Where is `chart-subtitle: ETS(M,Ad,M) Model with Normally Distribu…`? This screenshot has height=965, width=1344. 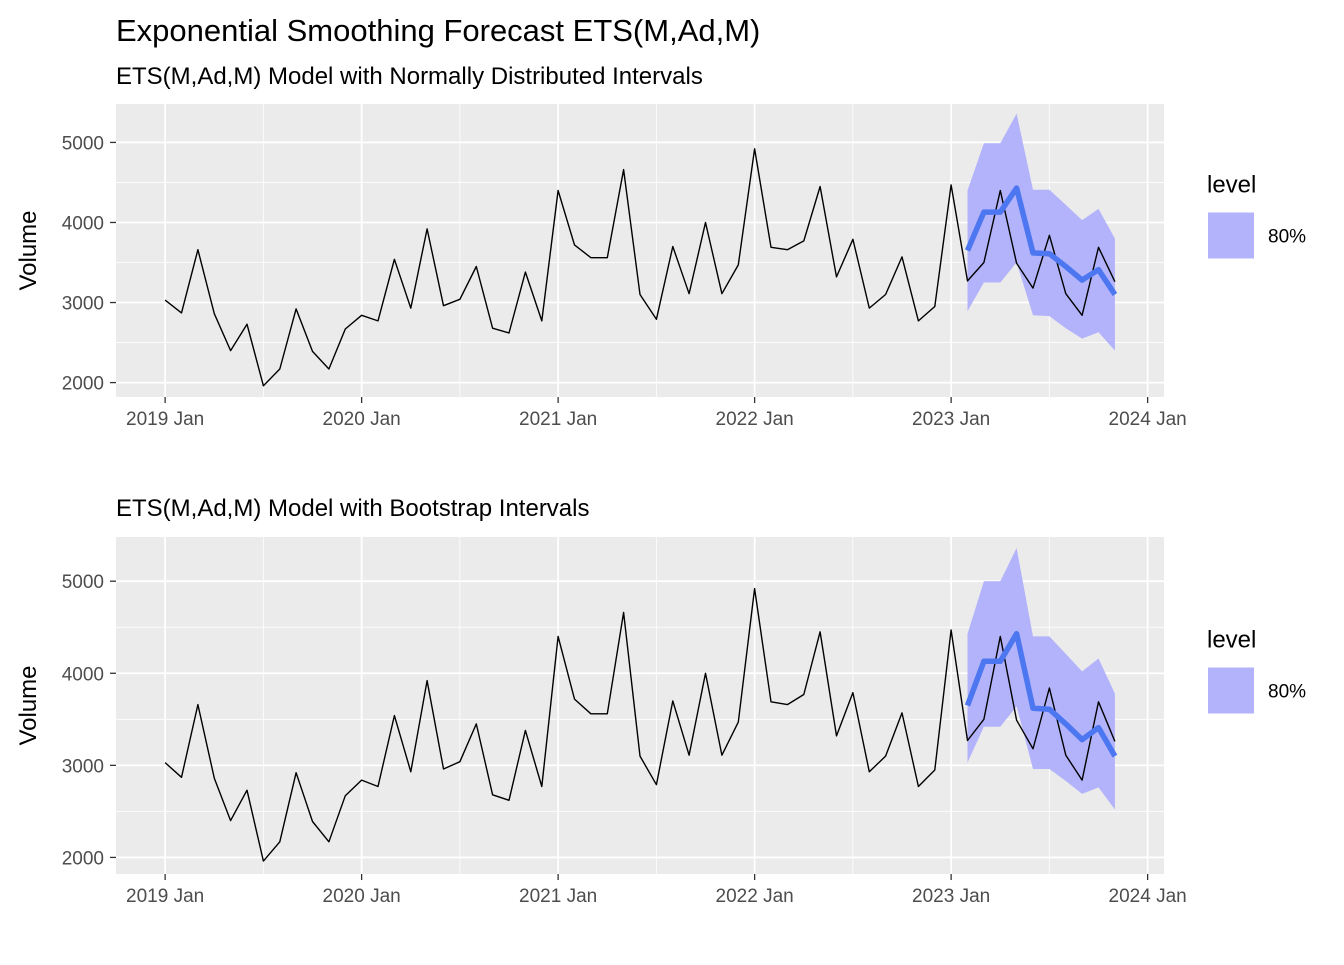 chart-subtitle: ETS(M,Ad,M) Model with Normally Distribu… is located at coordinates (409, 76).